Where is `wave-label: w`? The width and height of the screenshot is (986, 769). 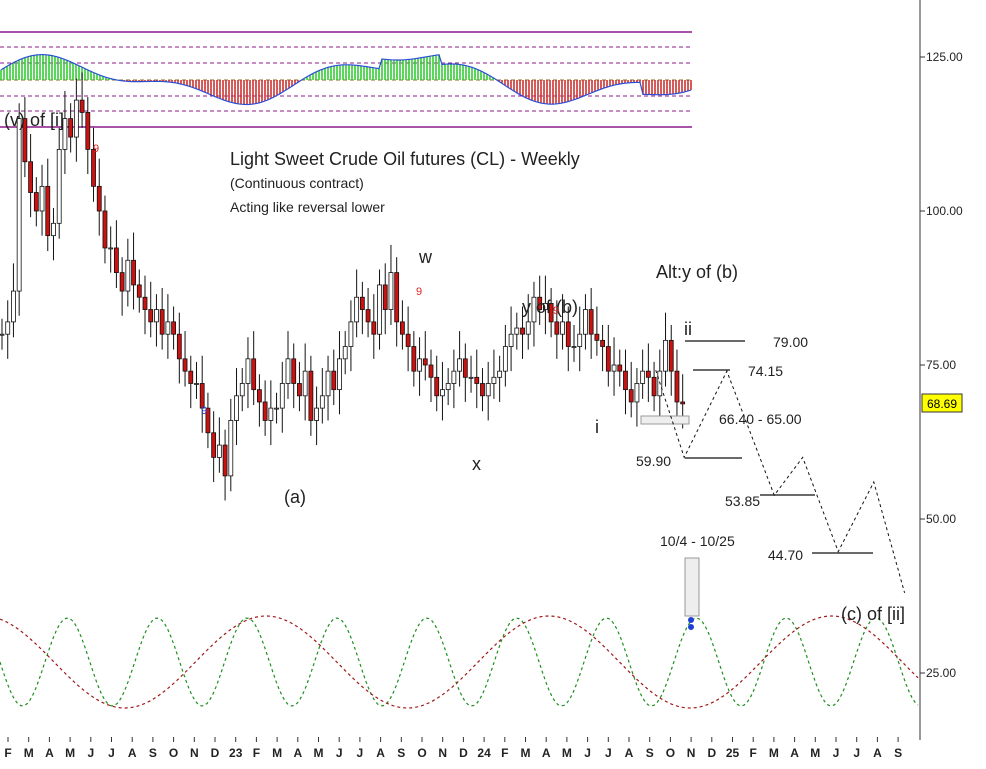
wave-label: w is located at coordinates (425, 257).